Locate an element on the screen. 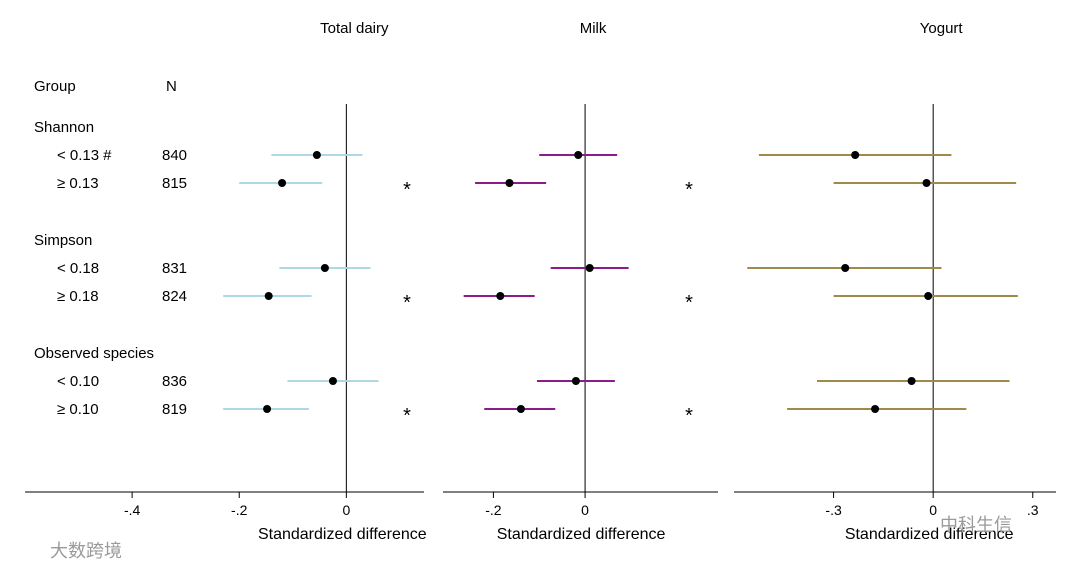 This screenshot has width=1080, height=572. row-n: 819 is located at coordinates (174, 409).